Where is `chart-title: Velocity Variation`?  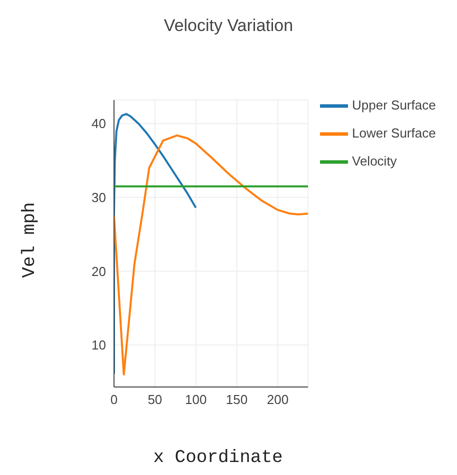 chart-title: Velocity Variation is located at coordinates (228, 26).